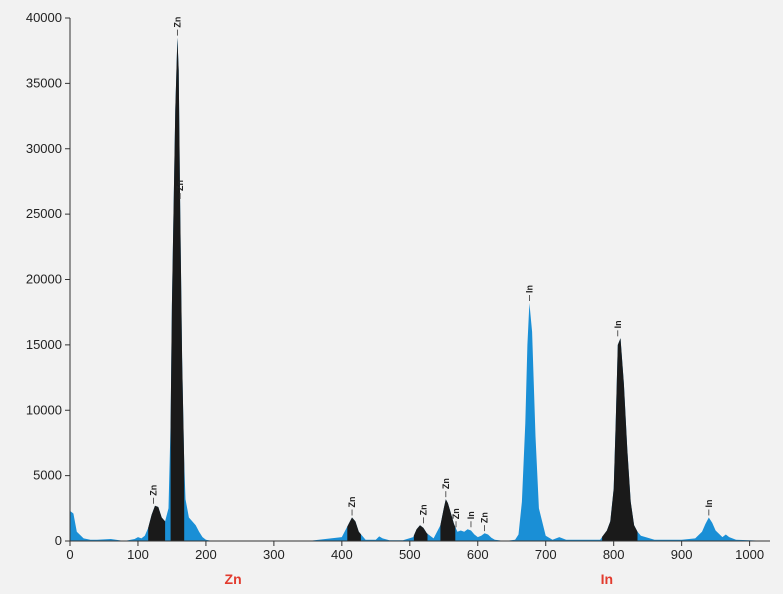 The width and height of the screenshot is (783, 599). What do you see at coordinates (44, 213) in the screenshot?
I see `y-tick-label: 25000` at bounding box center [44, 213].